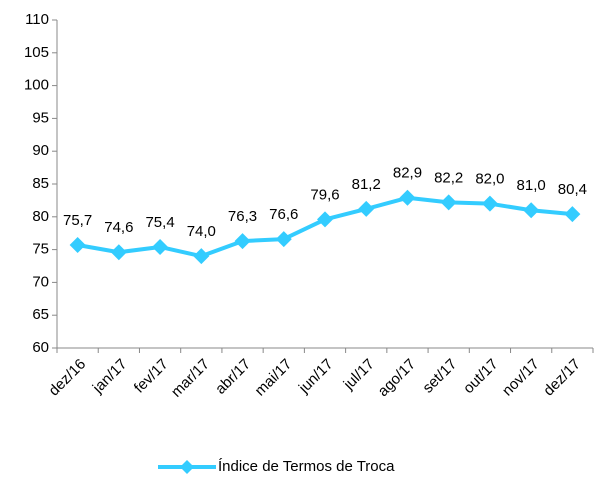 The width and height of the screenshot is (594, 478). Describe the element at coordinates (521, 378) in the screenshot. I see `x-tick-label: nov/17` at that location.